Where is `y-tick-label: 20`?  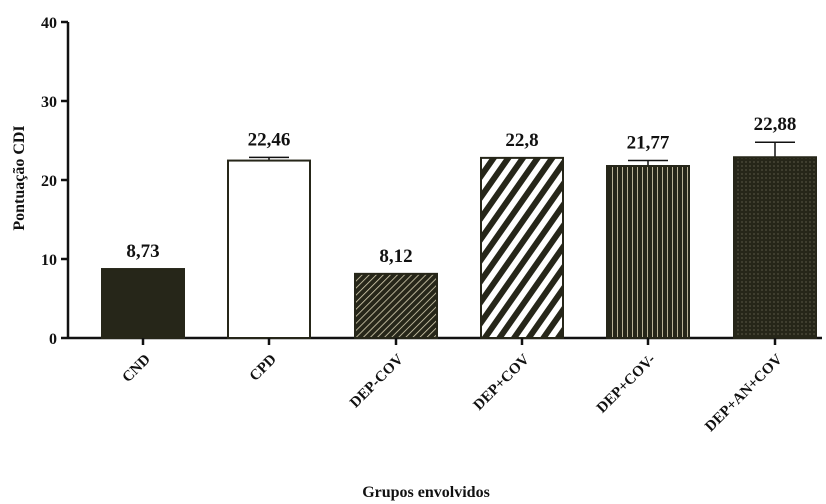 y-tick-label: 20 is located at coordinates (49, 181).